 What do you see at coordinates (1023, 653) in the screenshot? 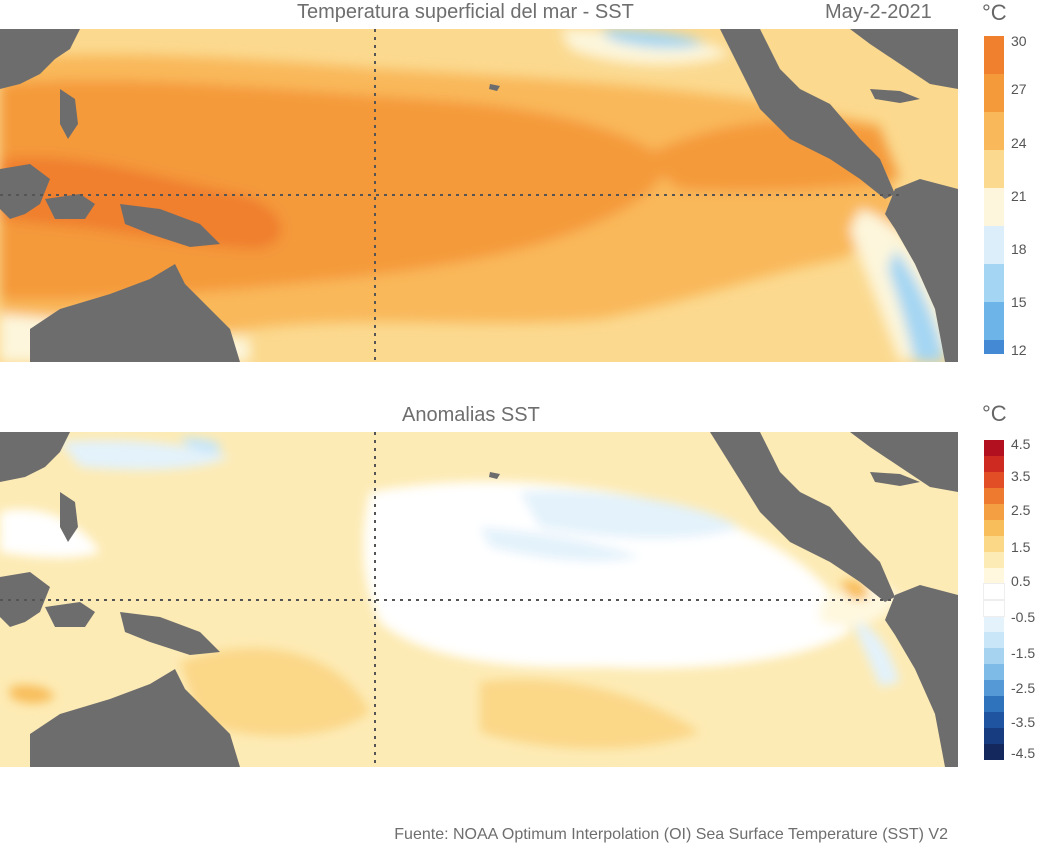
I see `anomaly-tick-neg1.5: -1.5` at bounding box center [1023, 653].